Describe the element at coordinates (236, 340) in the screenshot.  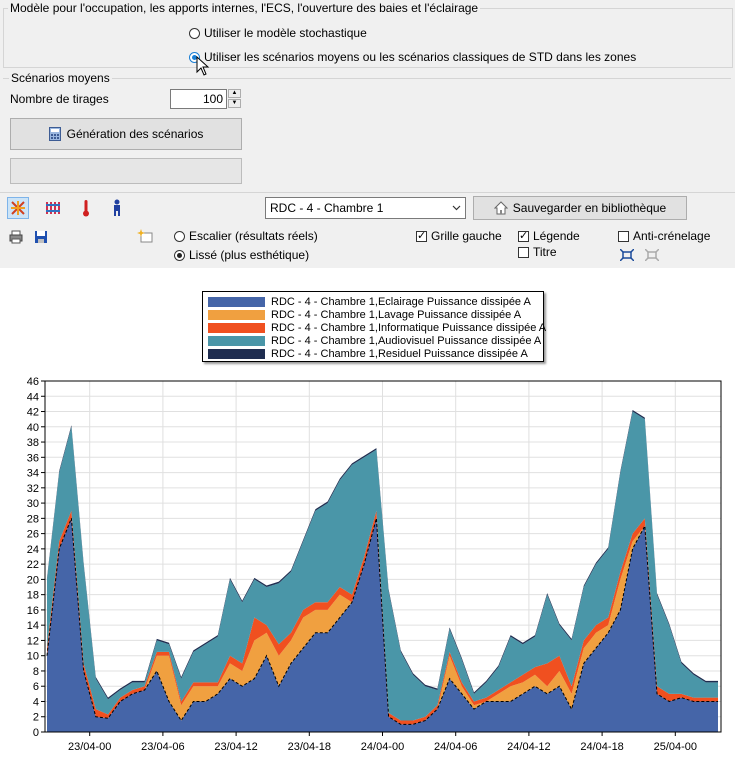
I see `legend-swatch-audiovisuel` at that location.